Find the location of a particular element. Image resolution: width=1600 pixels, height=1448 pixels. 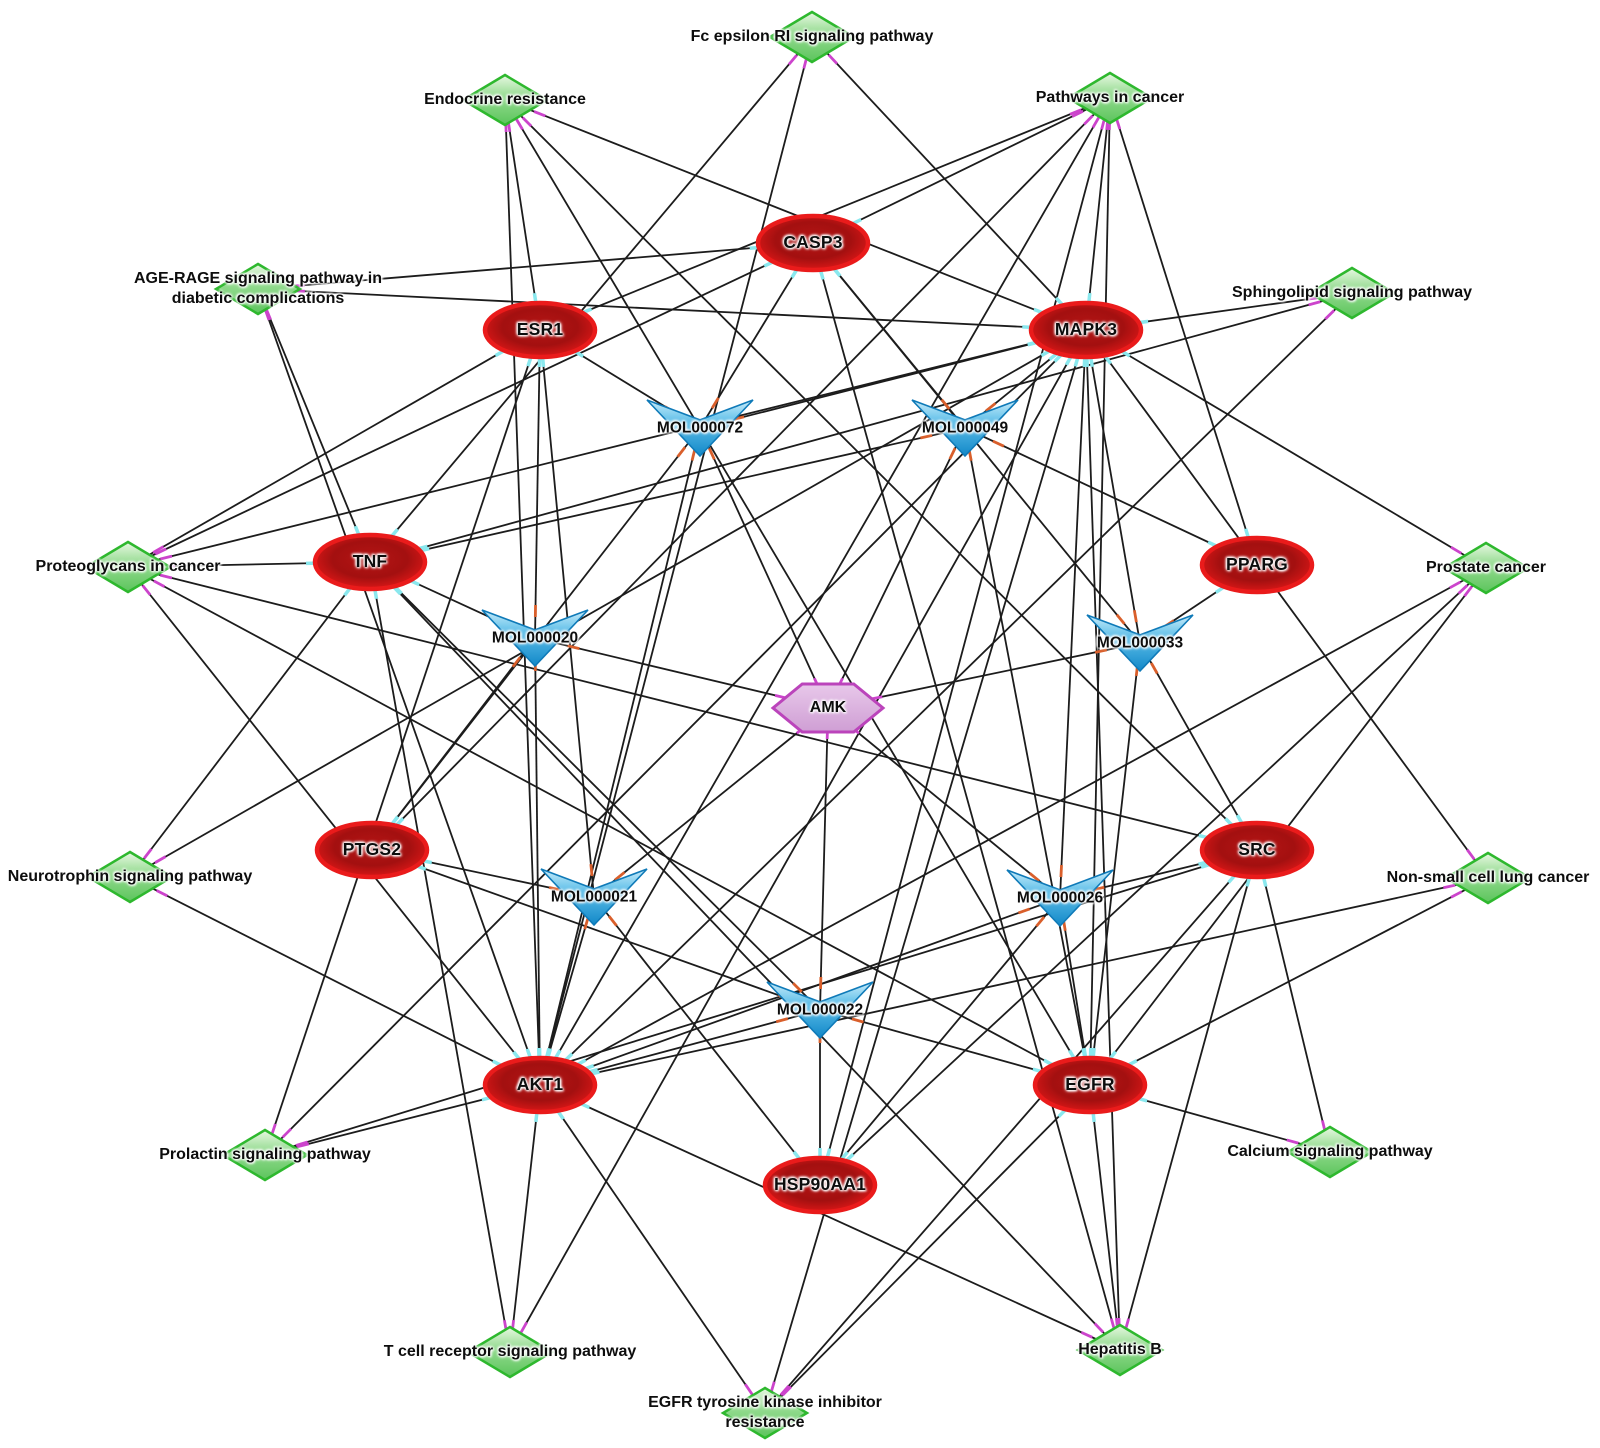

node-molecule-mol21: MOL000021 is located at coordinates (594, 897).